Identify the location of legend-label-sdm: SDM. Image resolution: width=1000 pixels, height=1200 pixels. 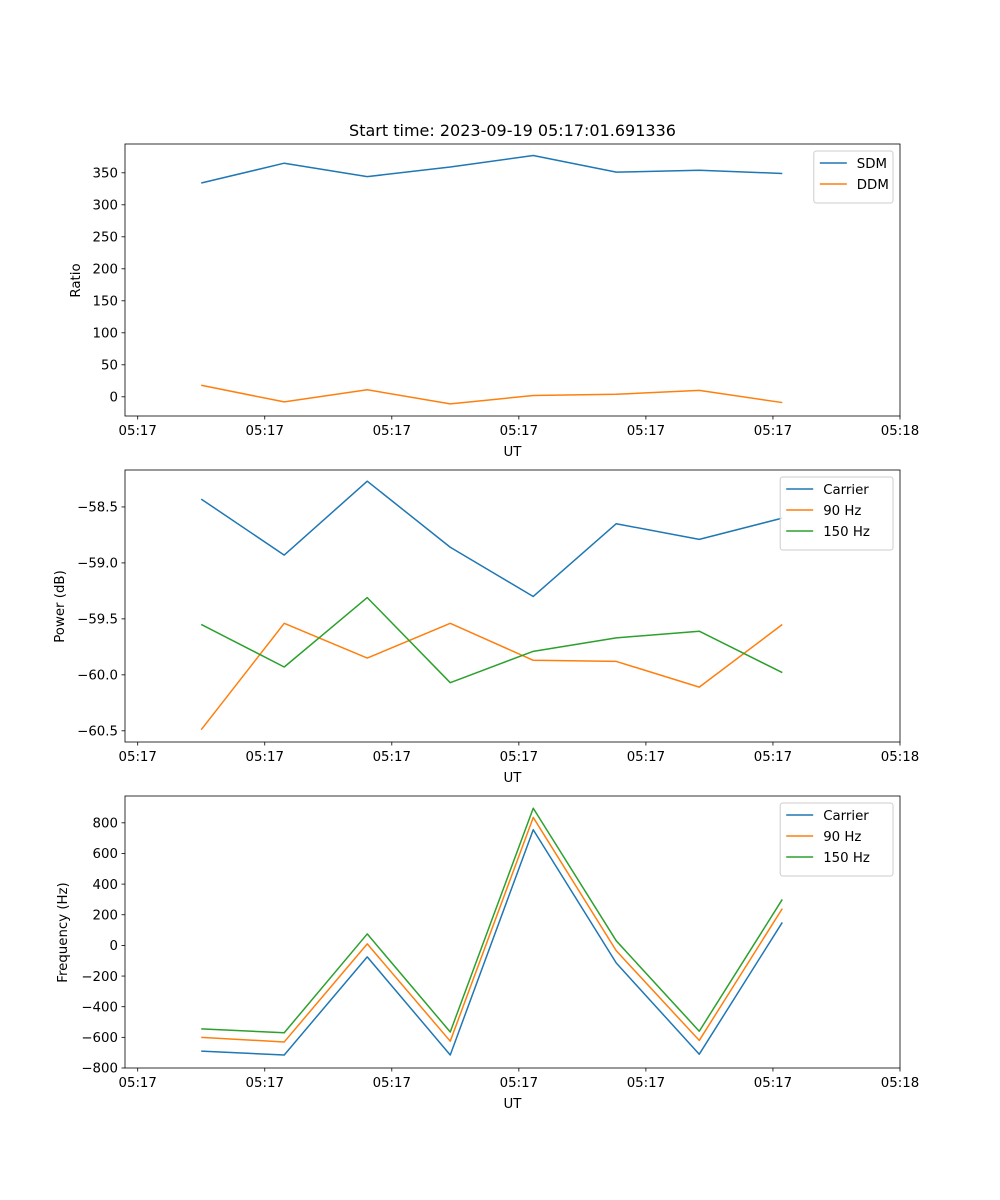
(872, 164).